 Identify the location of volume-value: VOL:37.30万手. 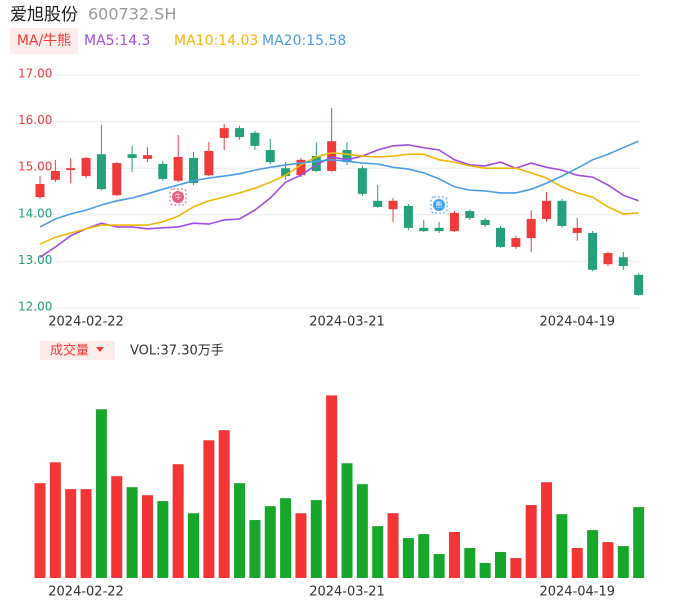
(177, 351).